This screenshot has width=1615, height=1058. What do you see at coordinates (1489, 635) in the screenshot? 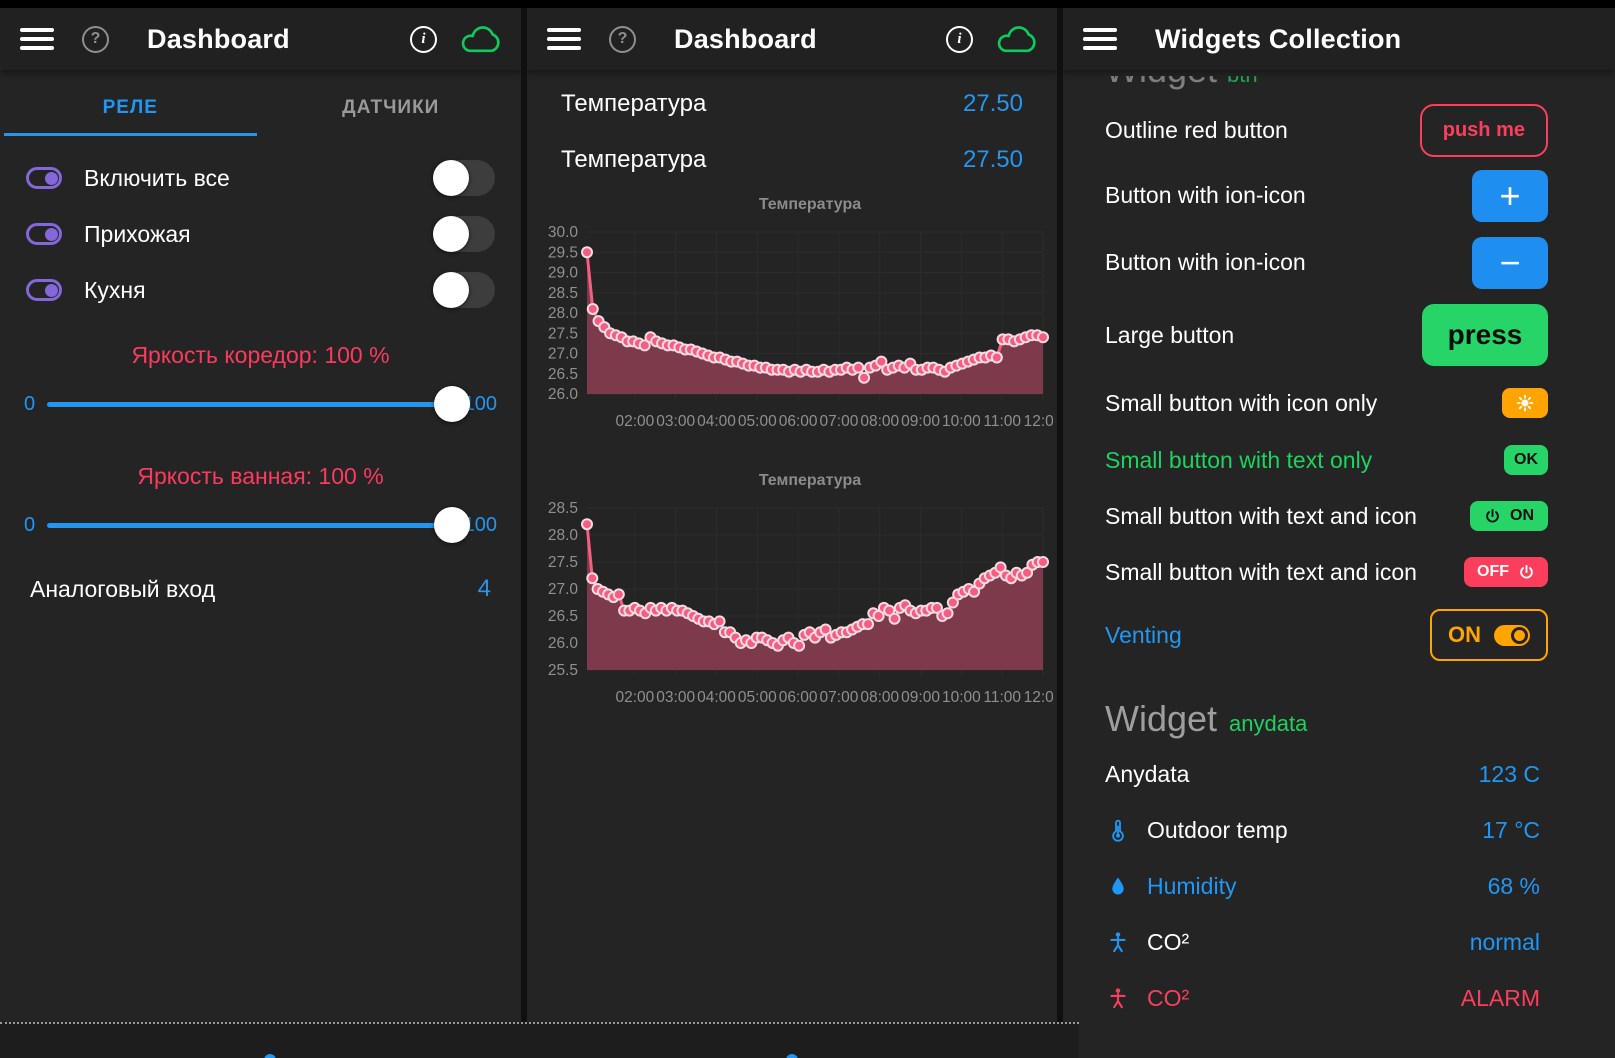
I see `venting-toggle-button: ON` at bounding box center [1489, 635].